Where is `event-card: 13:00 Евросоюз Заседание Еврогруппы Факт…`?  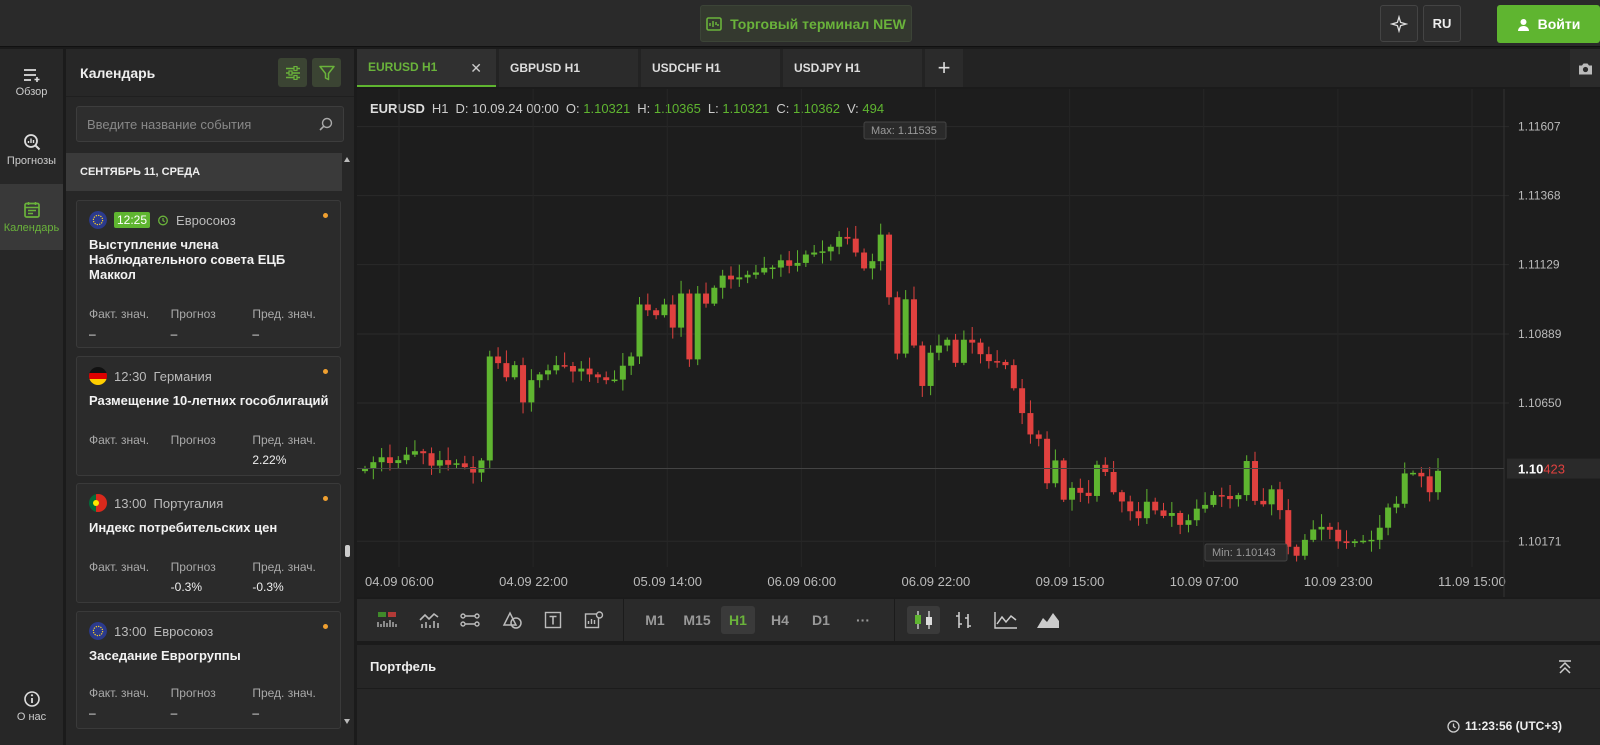
event-card: 13:00 Евросоюз Заседание Еврогруппы Факт… is located at coordinates (208, 670).